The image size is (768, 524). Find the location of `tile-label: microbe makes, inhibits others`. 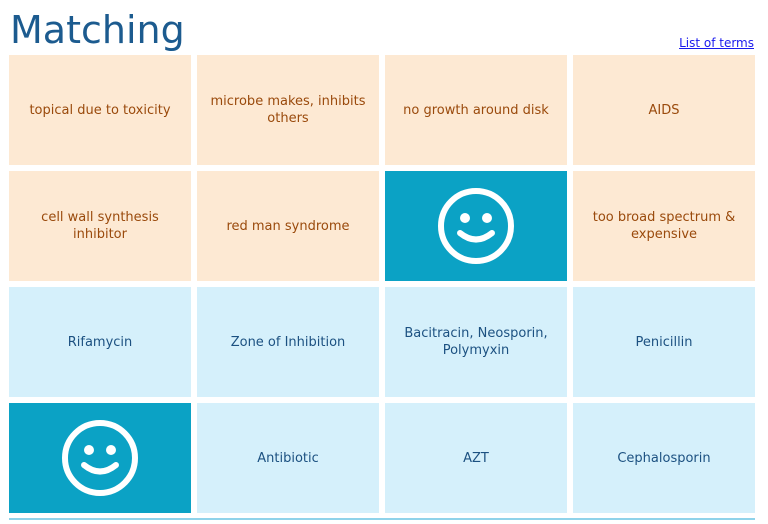

tile-label: microbe makes, inhibits others is located at coordinates (288, 110).